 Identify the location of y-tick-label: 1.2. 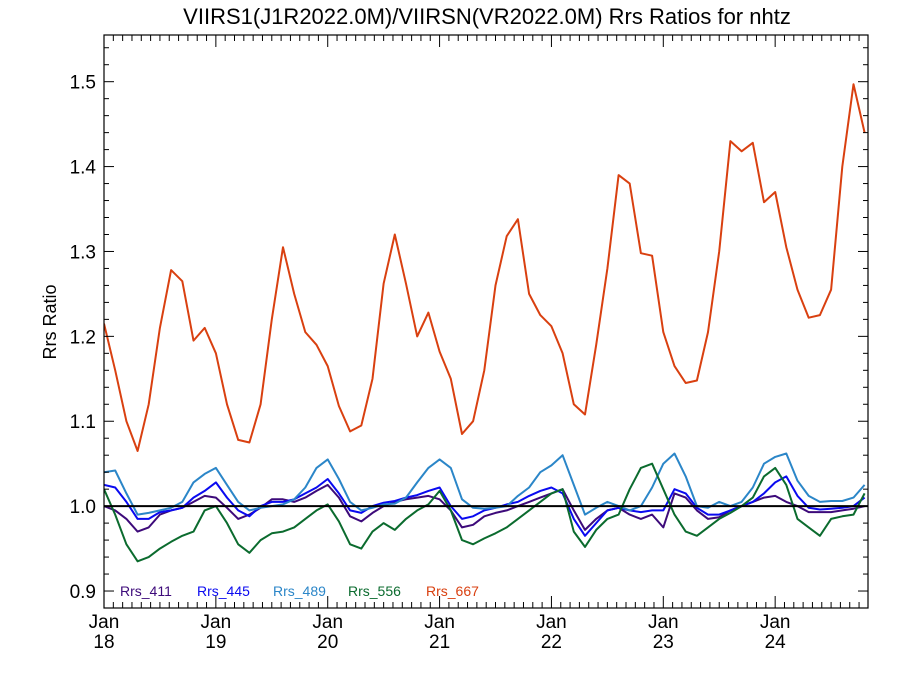
(83, 337).